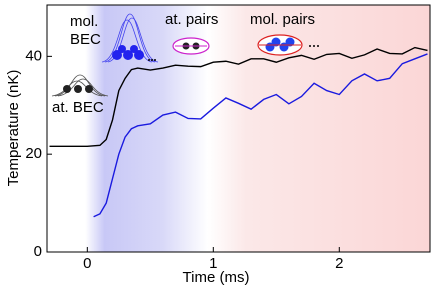  What do you see at coordinates (33, 153) in the screenshot?
I see `y-tick-label: 20` at bounding box center [33, 153].